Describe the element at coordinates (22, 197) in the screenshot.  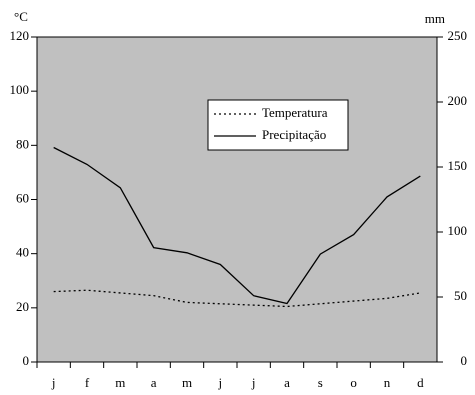
I see `y-tick-label: 60` at that location.